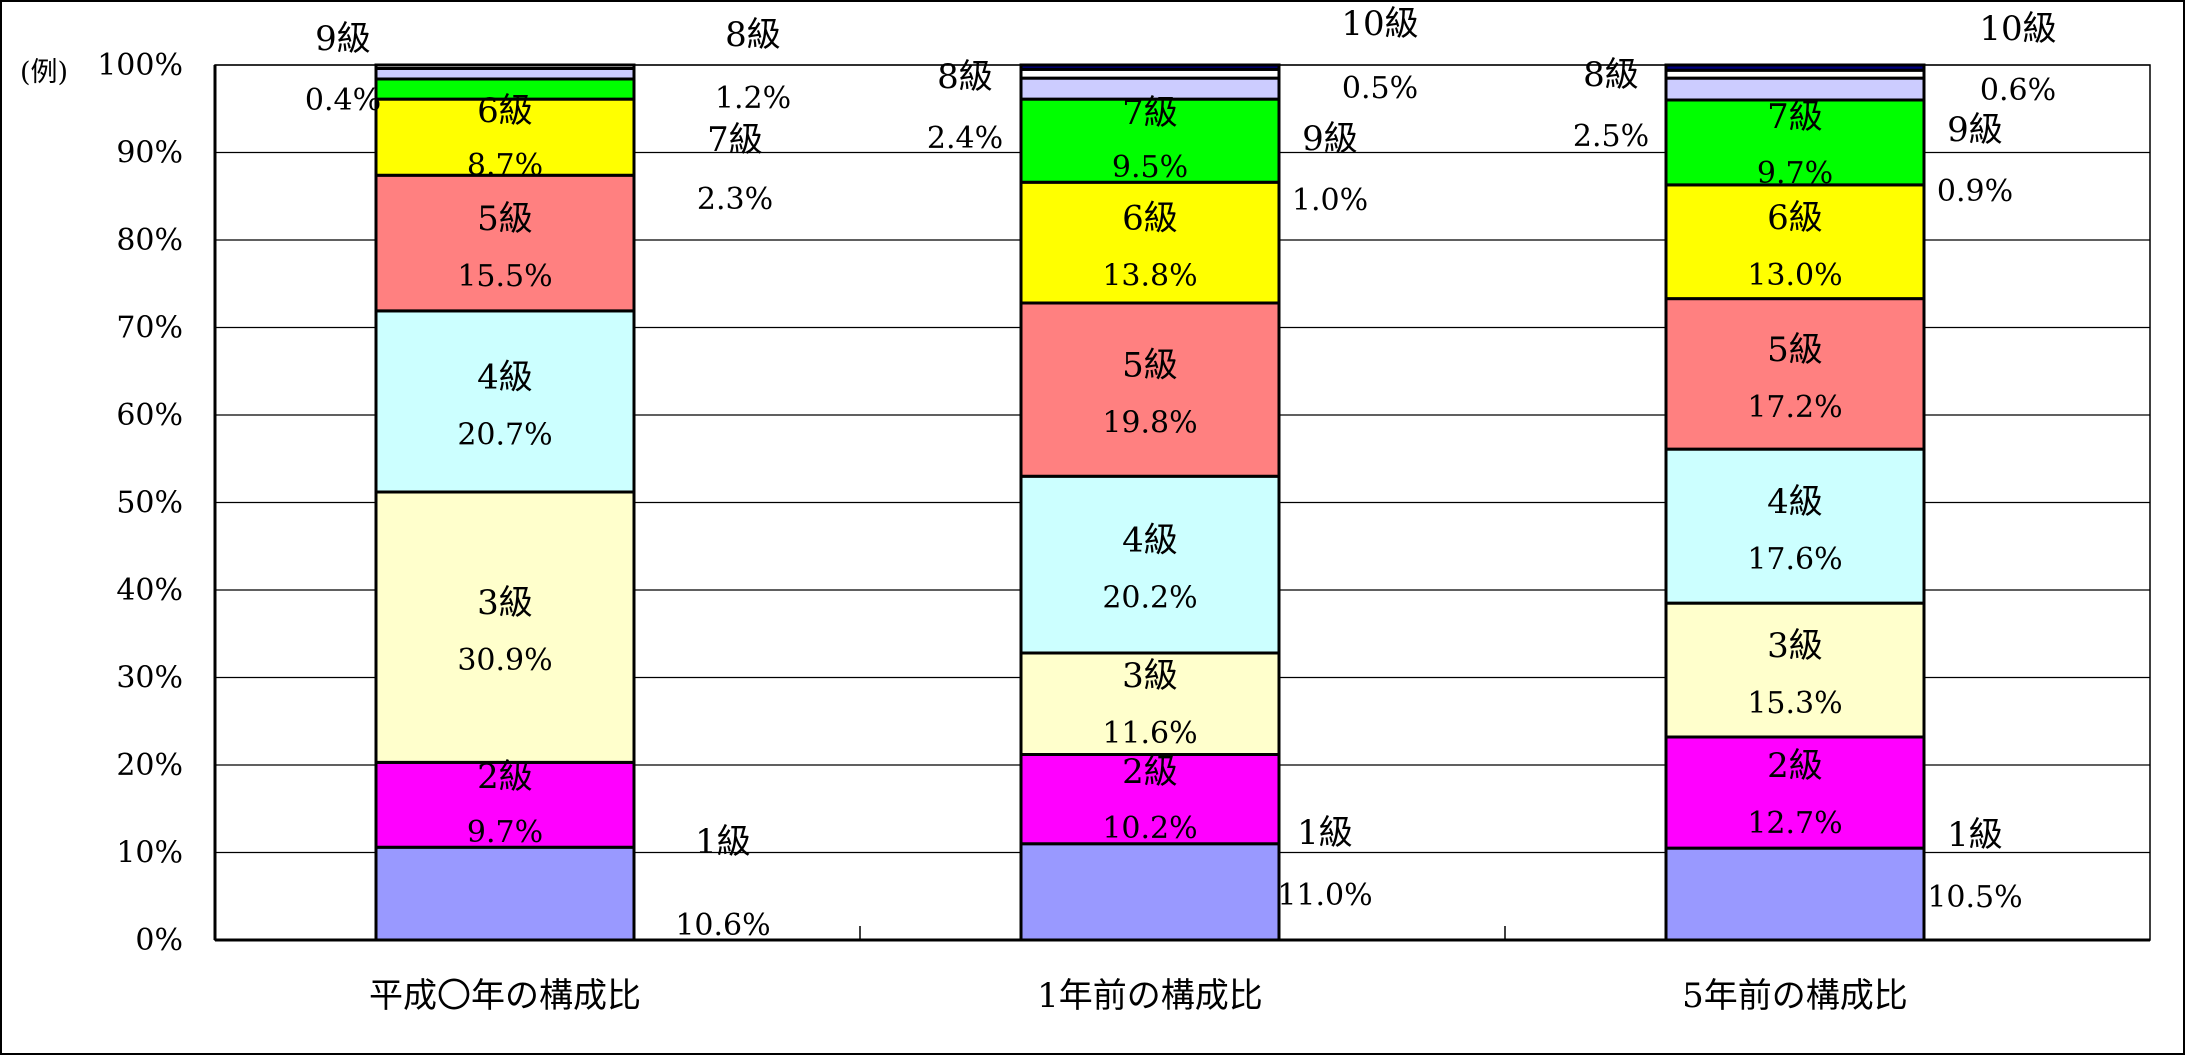  Describe the element at coordinates (149, 678) in the screenshot. I see `y-tick-label: 30%` at that location.